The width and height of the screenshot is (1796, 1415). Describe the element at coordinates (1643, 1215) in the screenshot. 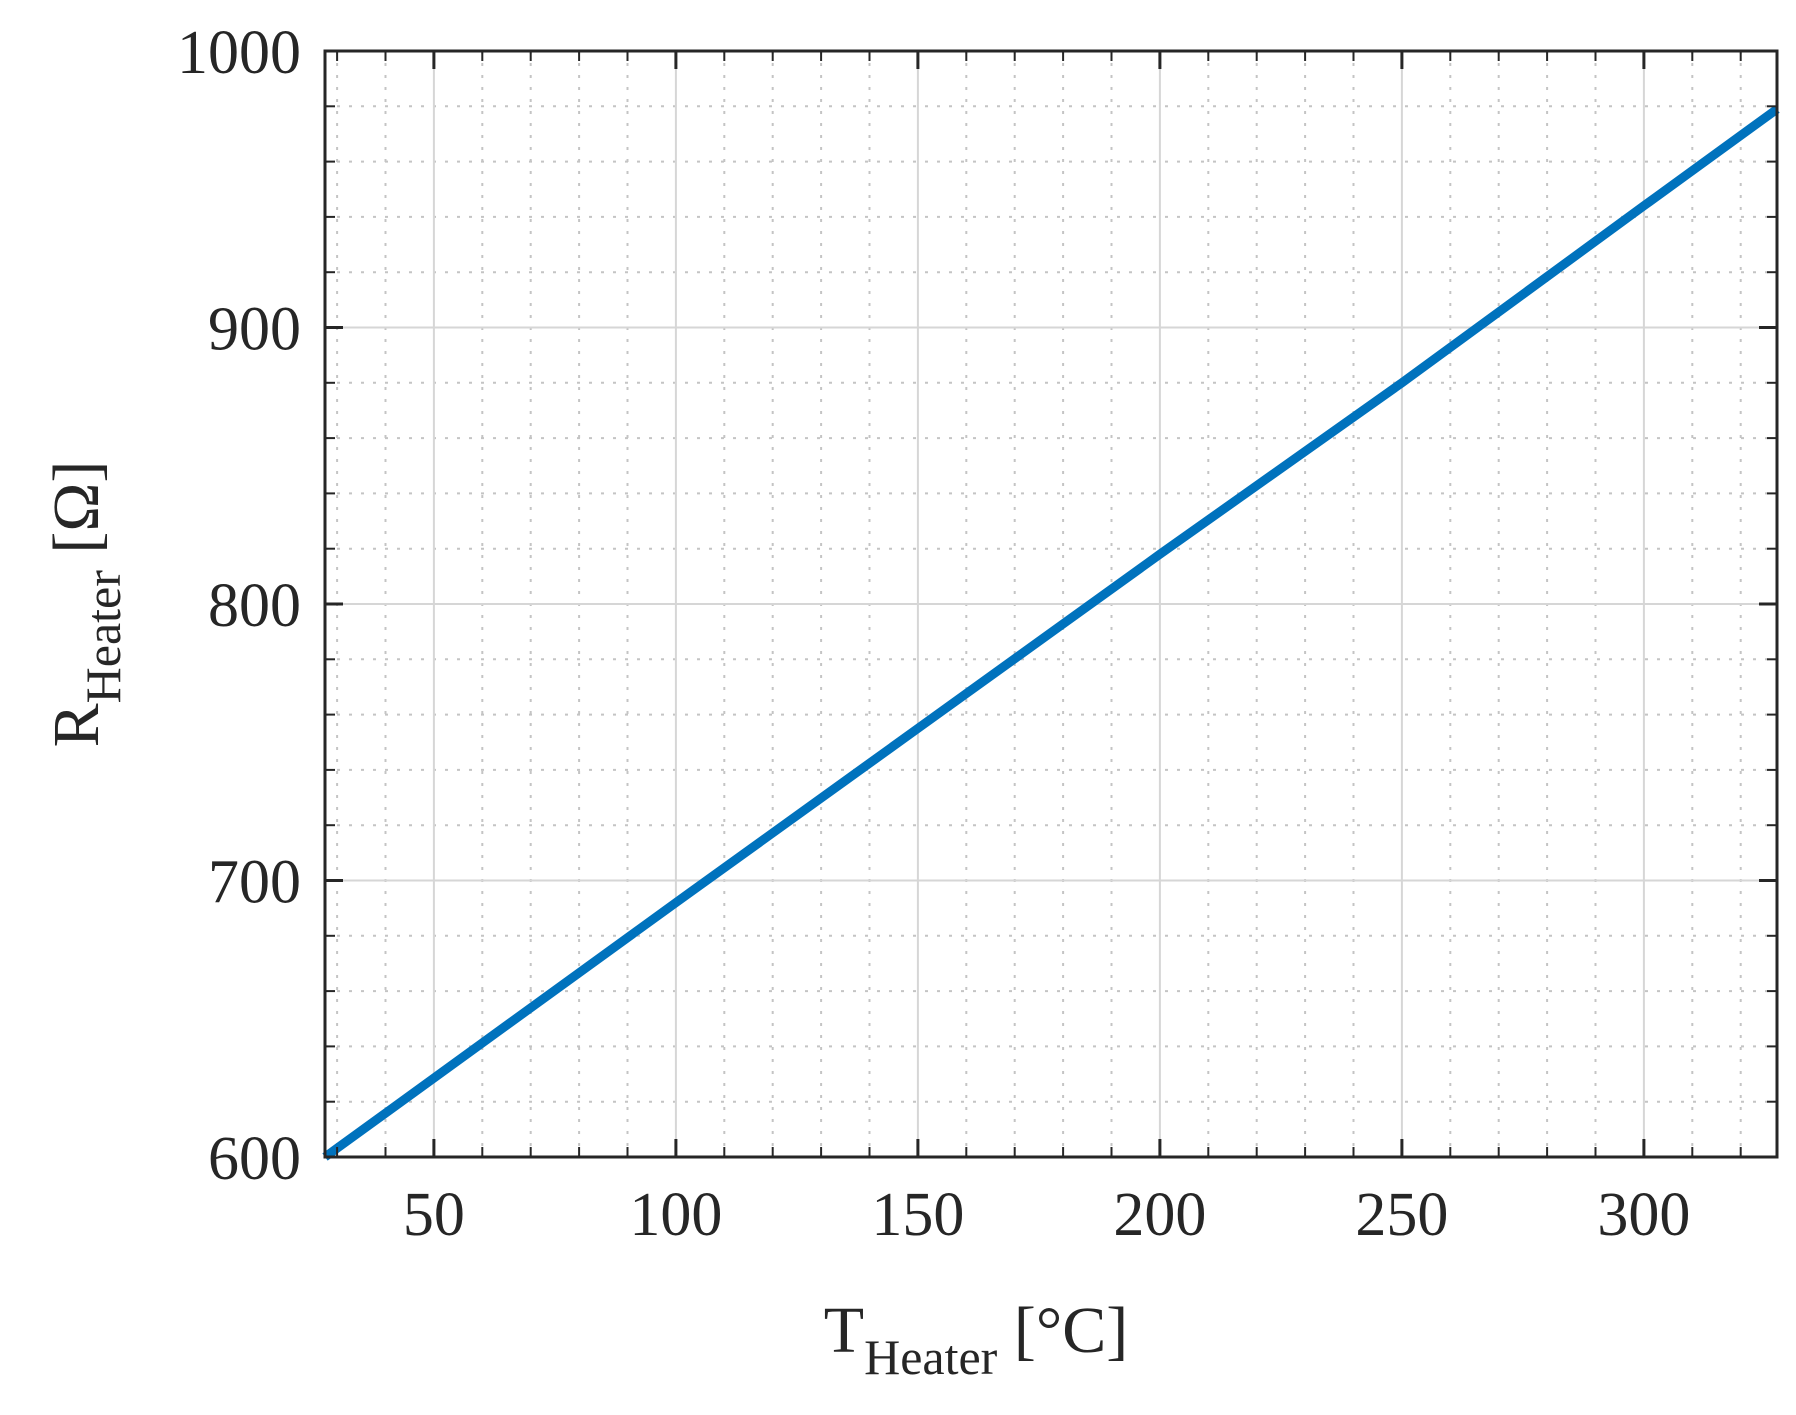

I see `x-tick-label: 300` at that location.